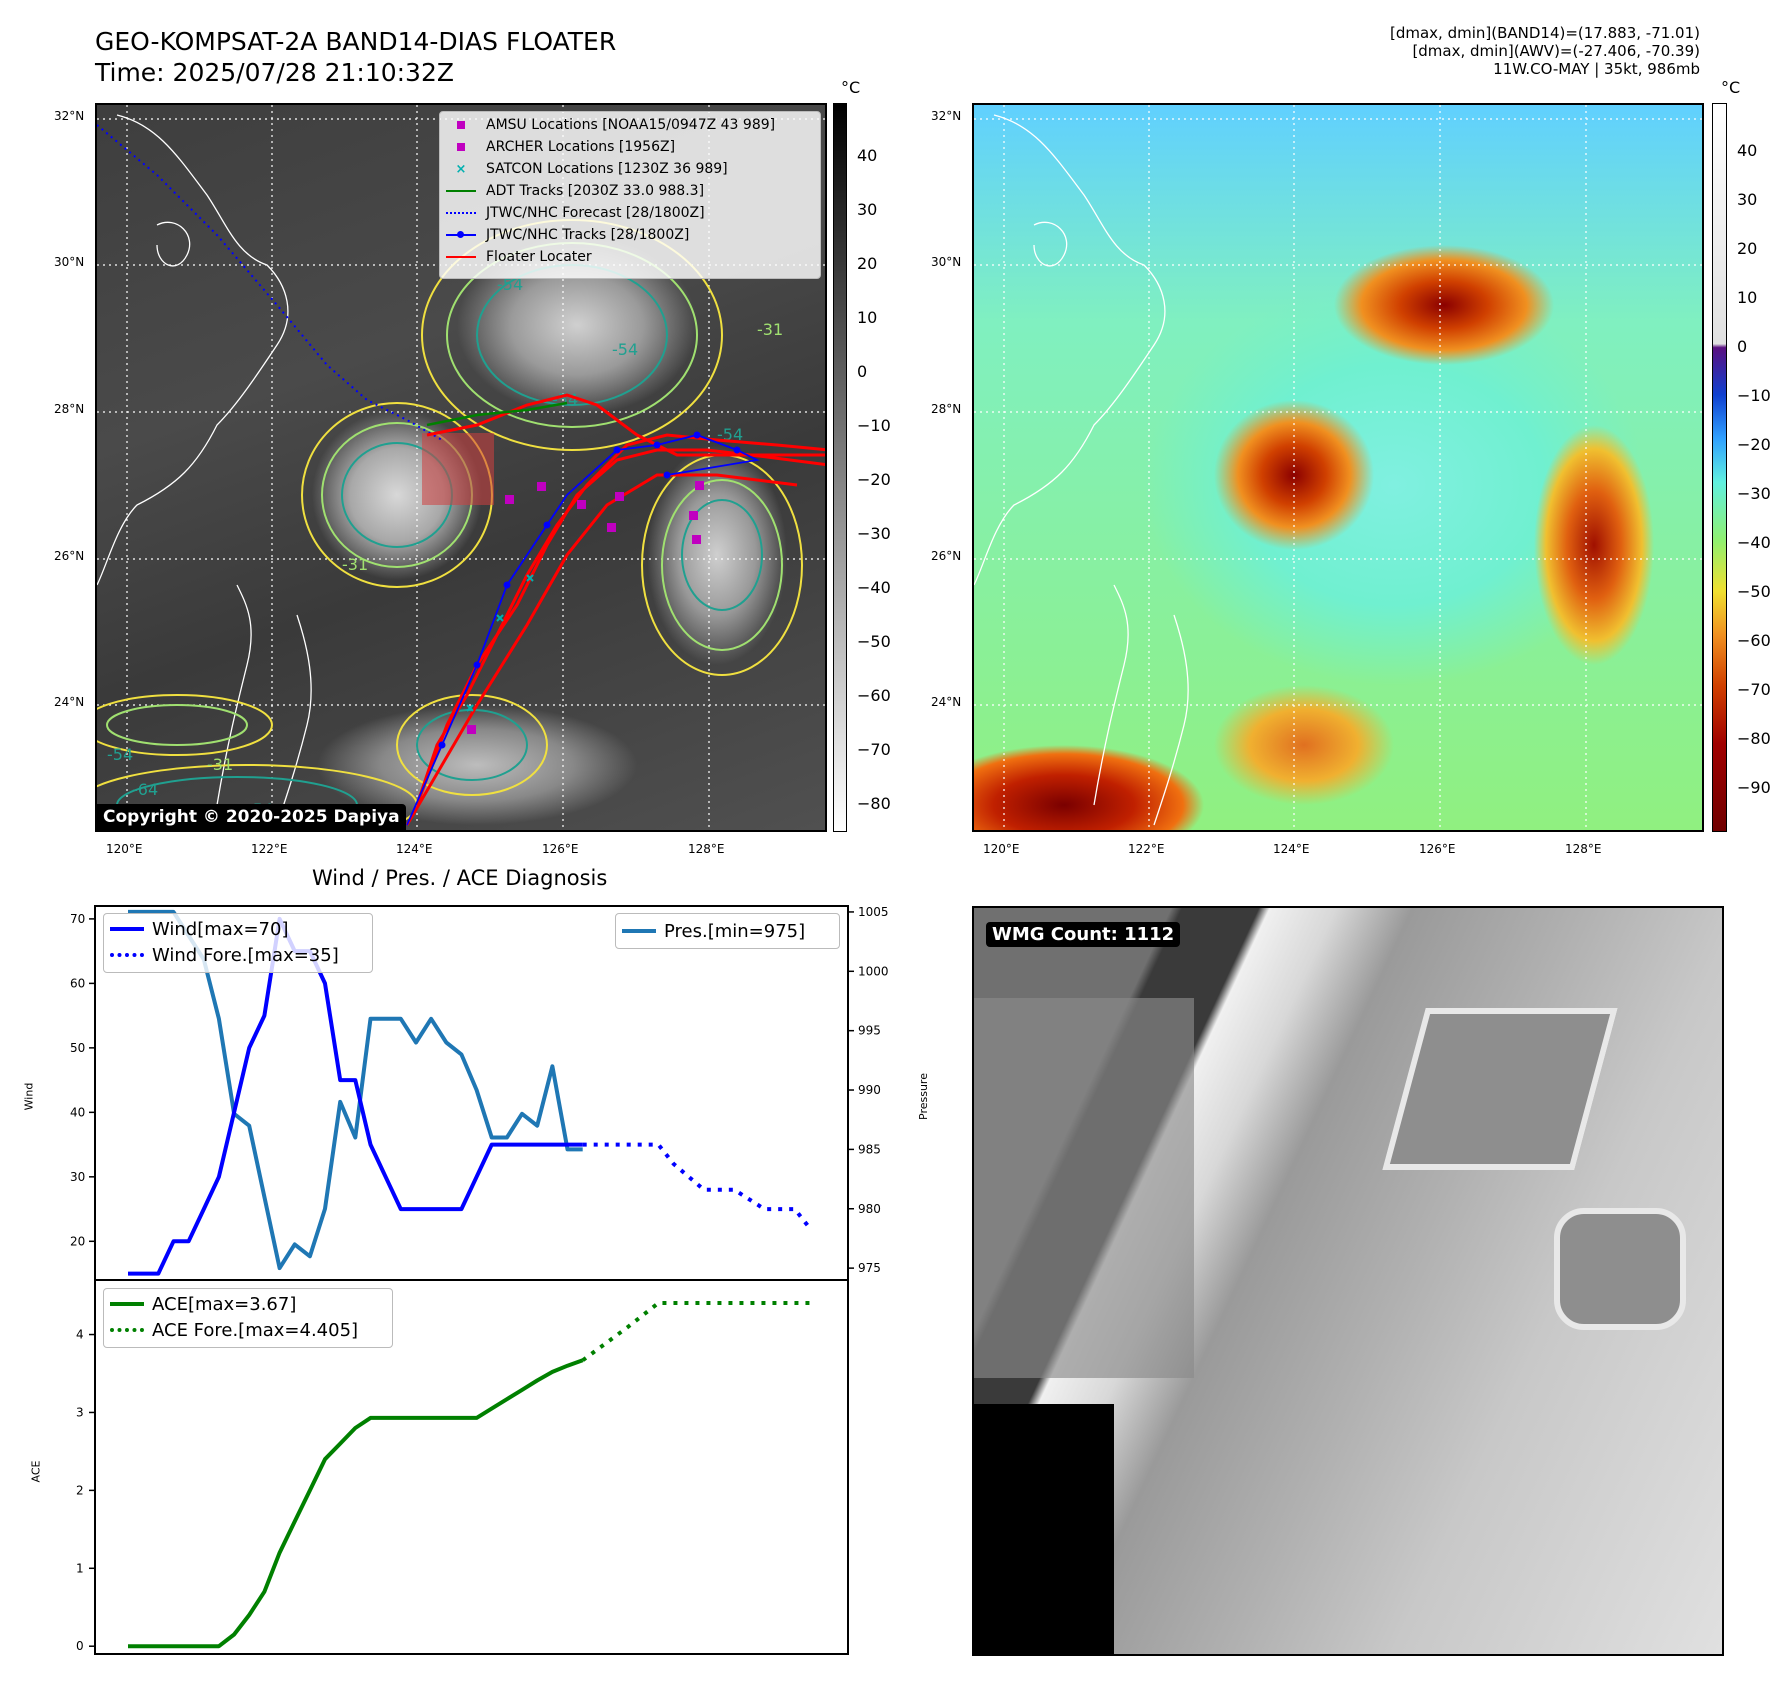 The width and height of the screenshot is (1788, 1690). What do you see at coordinates (77, 1048) in the screenshot?
I see `wind-tick-label: 50` at bounding box center [77, 1048].